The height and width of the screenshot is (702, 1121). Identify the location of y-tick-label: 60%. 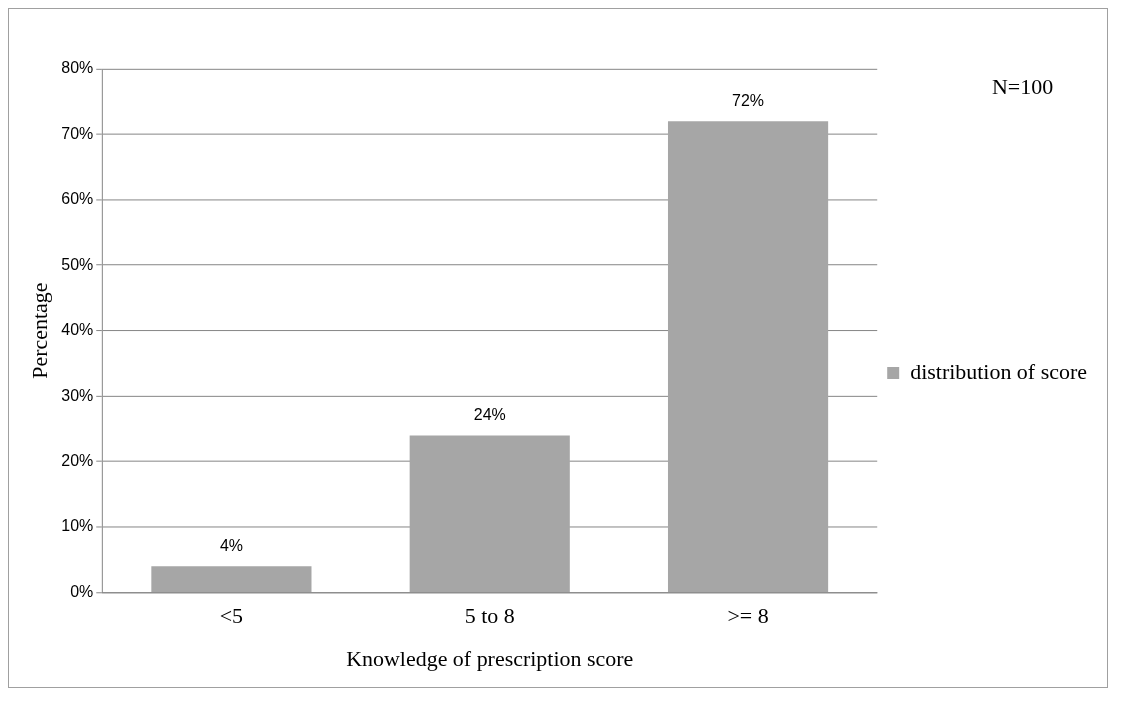
(77, 199).